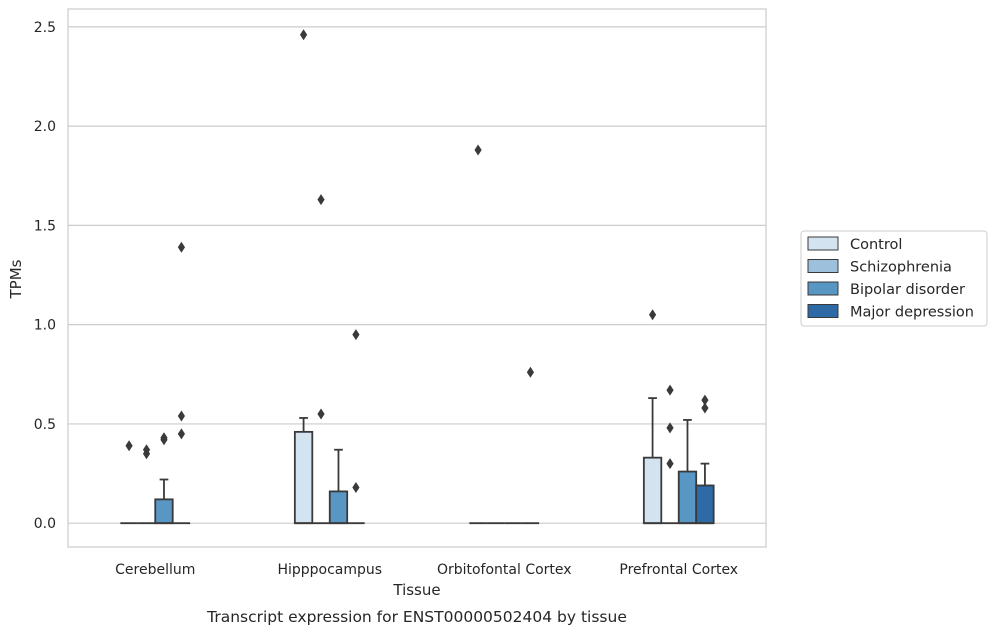 The width and height of the screenshot is (997, 634). I want to click on legend-label: Schizophrenia, so click(901, 268).